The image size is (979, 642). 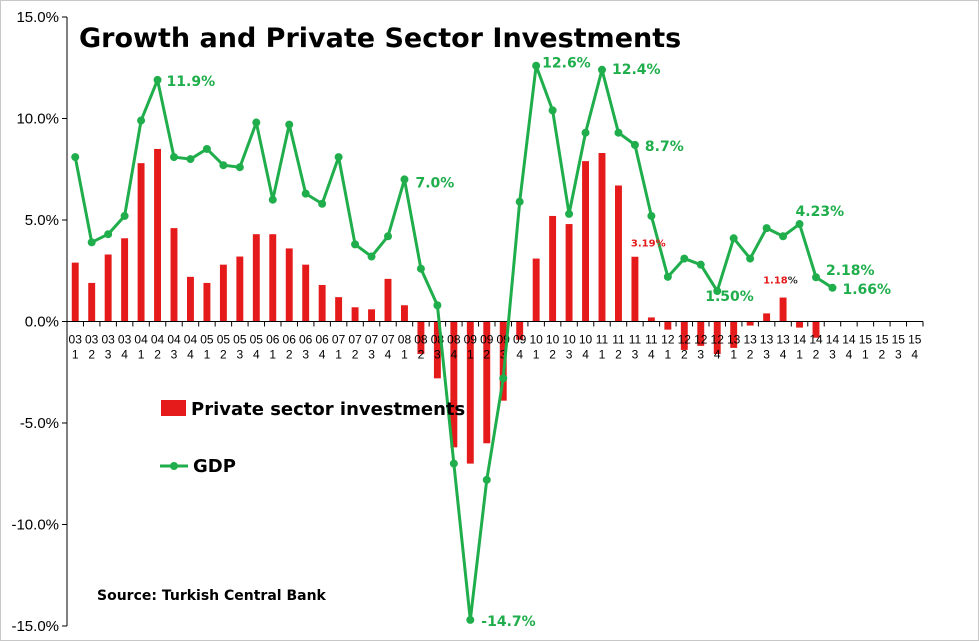 I want to click on x-tick-year: 11, so click(x=651, y=340).